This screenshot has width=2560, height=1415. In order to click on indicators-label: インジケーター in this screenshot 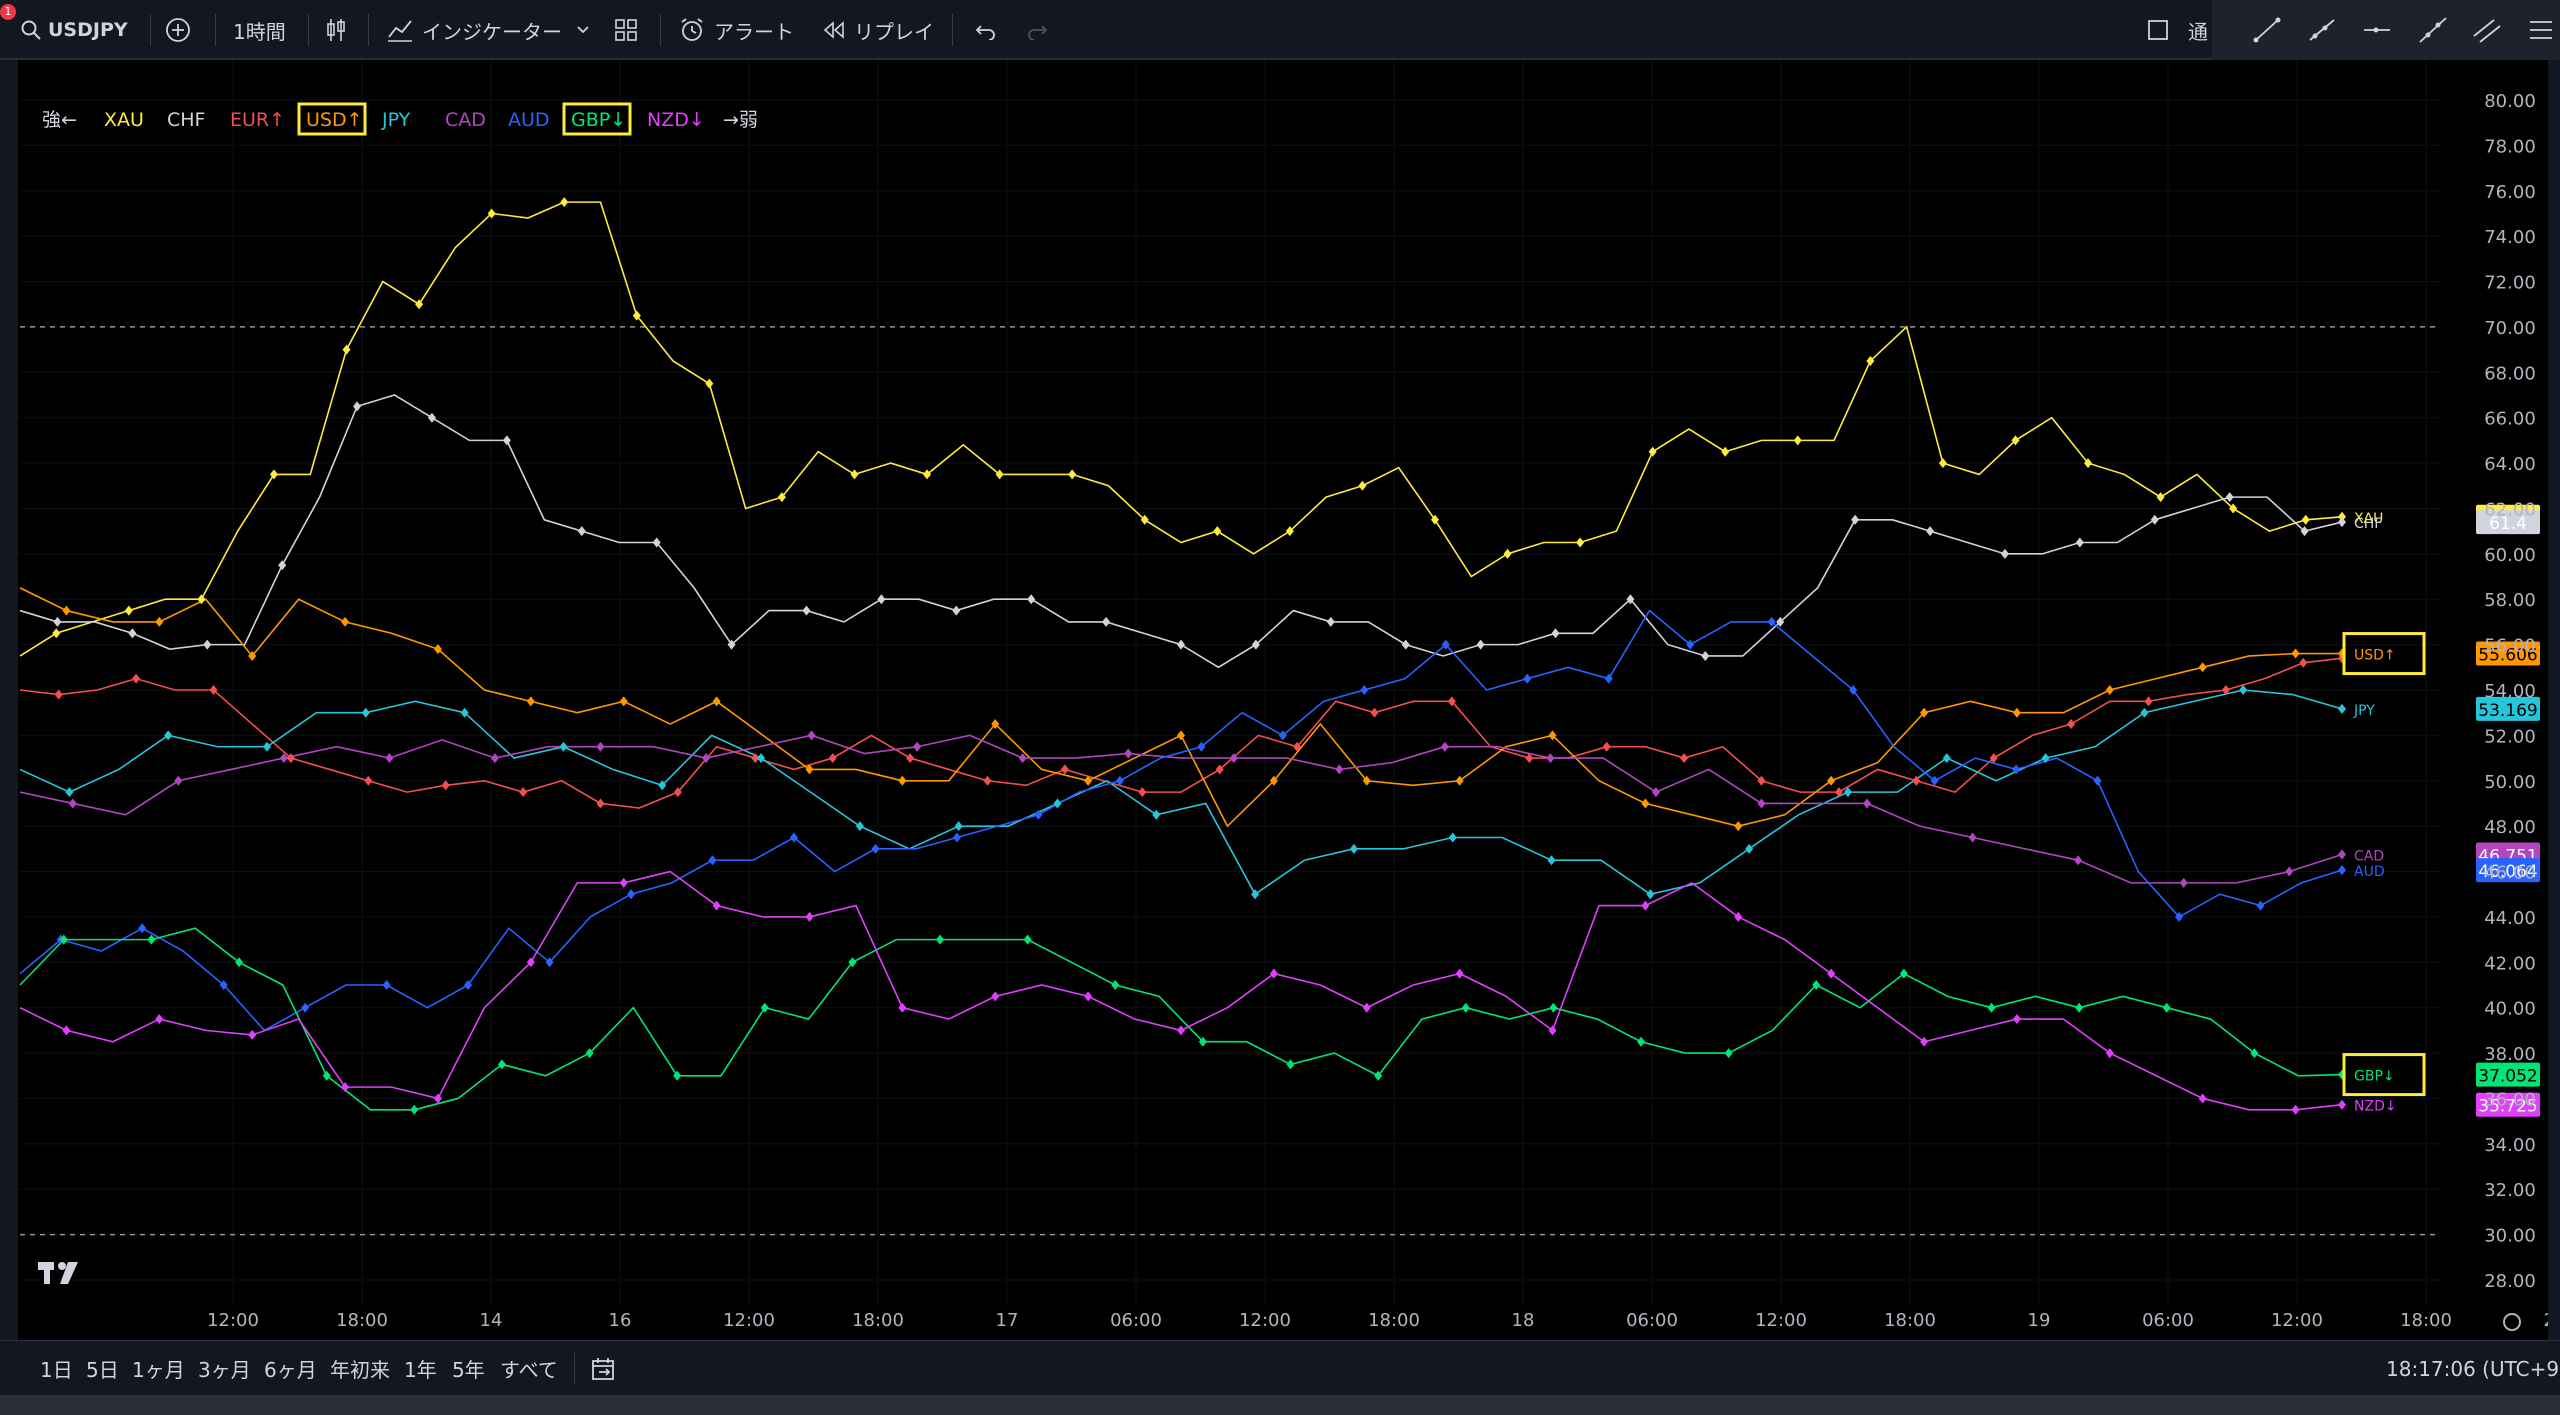, I will do `click(492, 31)`.